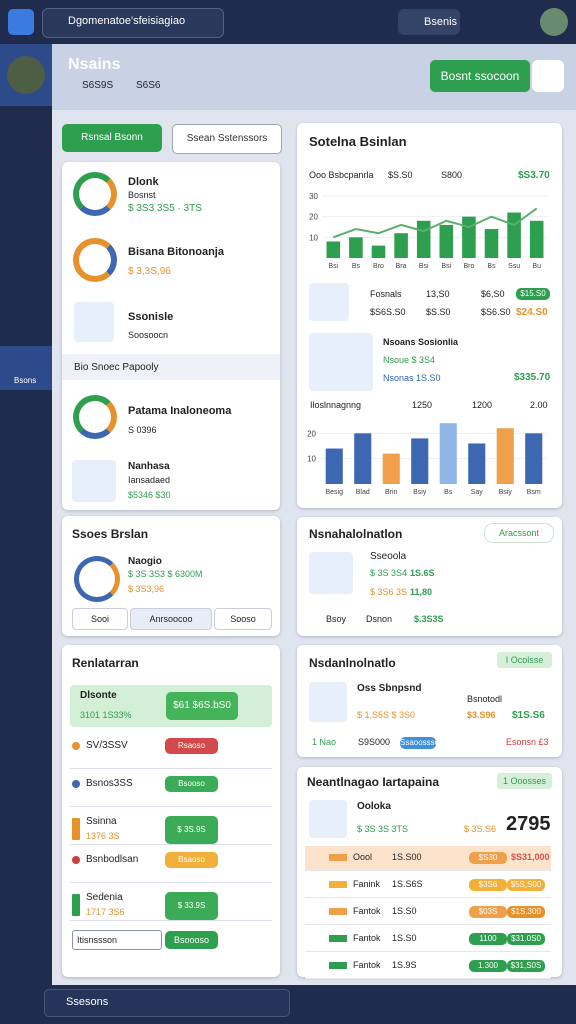 This screenshot has height=1024, width=576. What do you see at coordinates (356, 534) in the screenshot?
I see `card-title: Nsnahalolnatlon` at bounding box center [356, 534].